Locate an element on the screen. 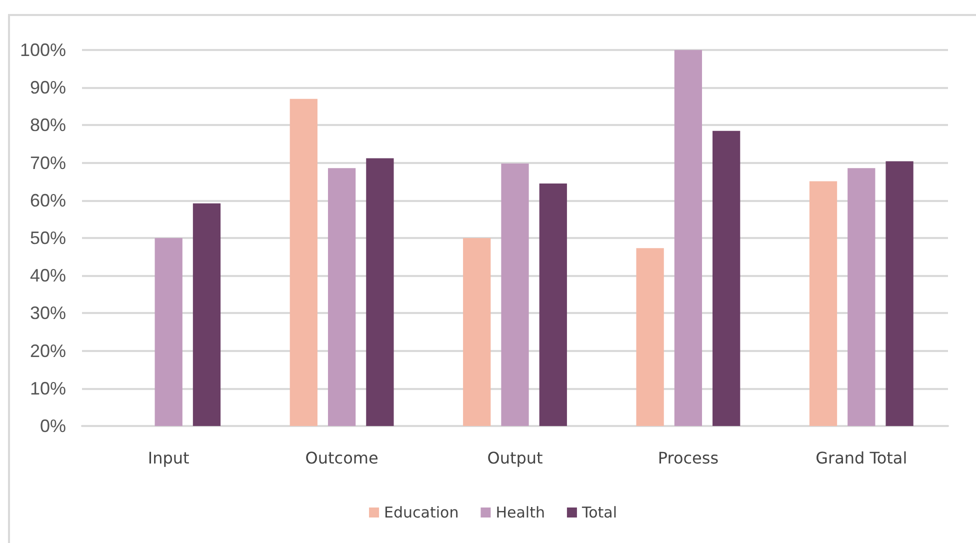 This screenshot has height=543, width=976. legend-label: Total is located at coordinates (598, 513).